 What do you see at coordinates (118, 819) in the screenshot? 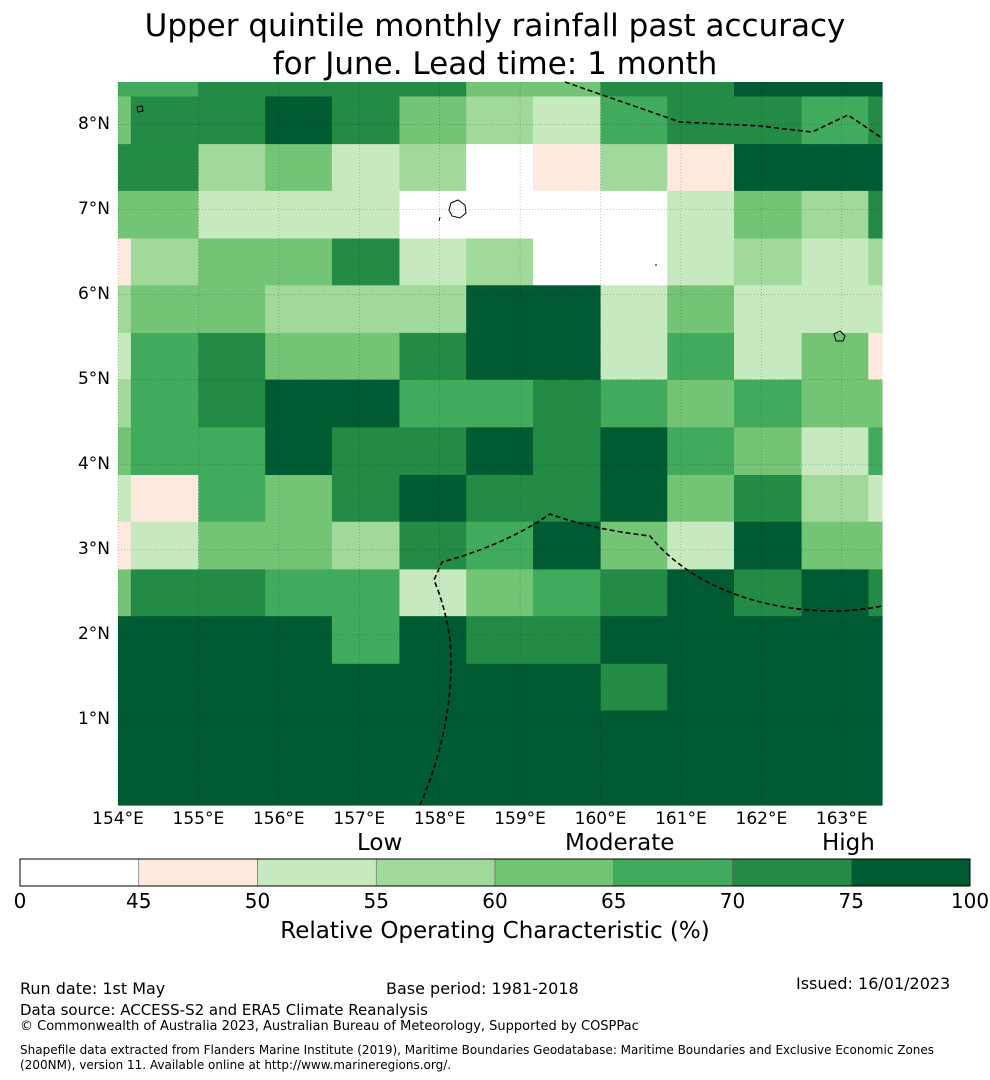
I see `longitude-label: 154°E` at bounding box center [118, 819].